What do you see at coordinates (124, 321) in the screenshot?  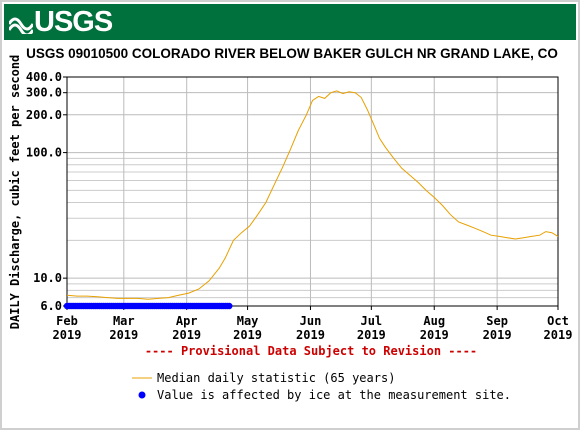 I see `x-tick-label: Mar` at bounding box center [124, 321].